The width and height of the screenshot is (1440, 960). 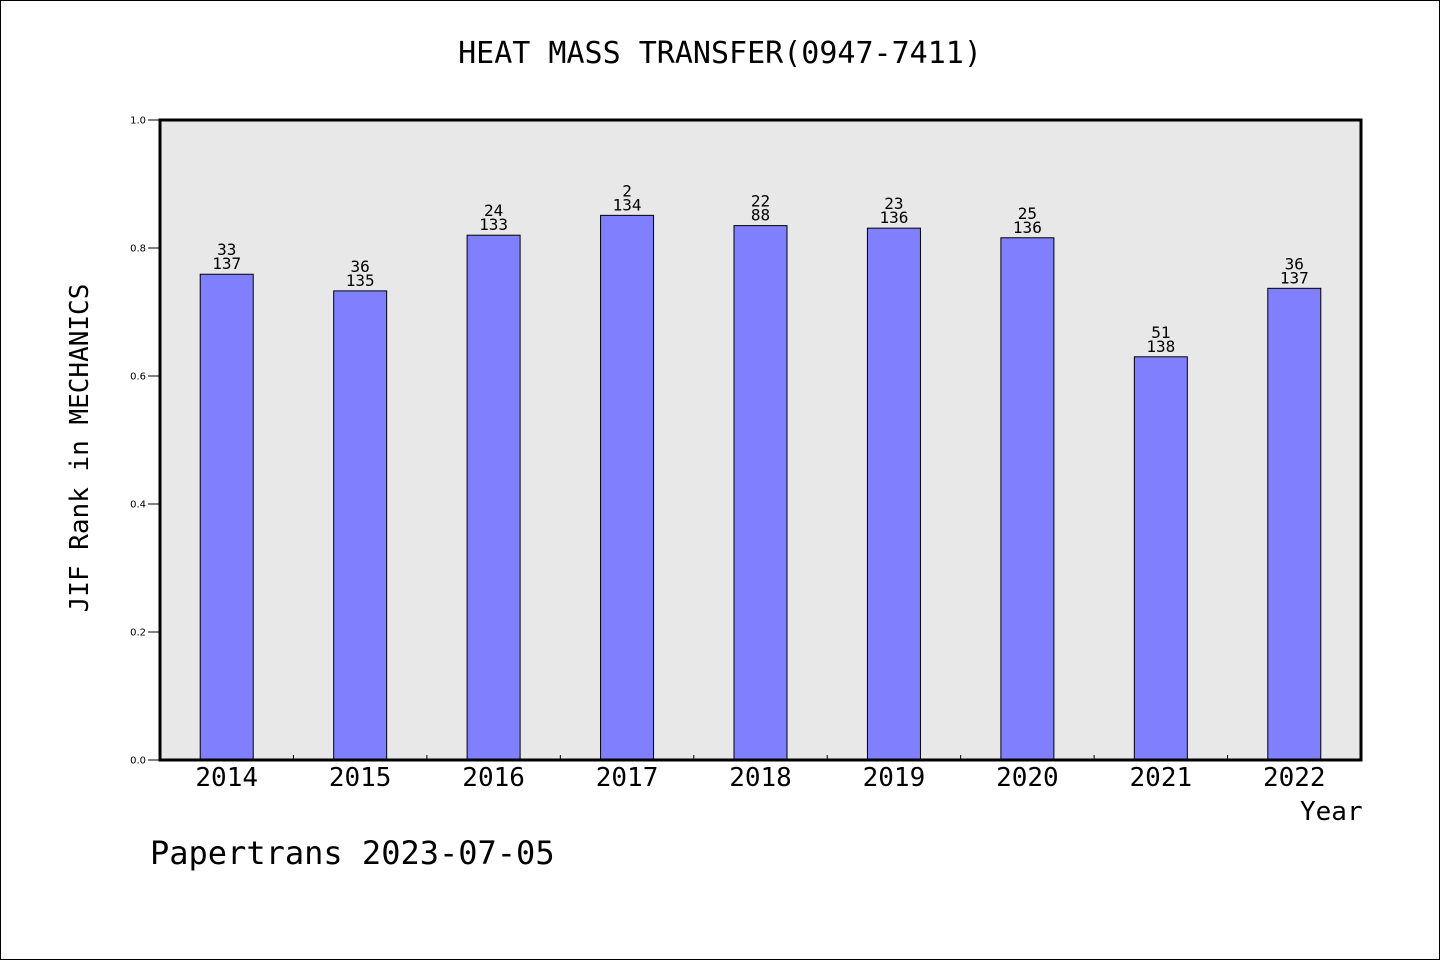 What do you see at coordinates (760, 201) in the screenshot?
I see `bar-rank-label: 22` at bounding box center [760, 201].